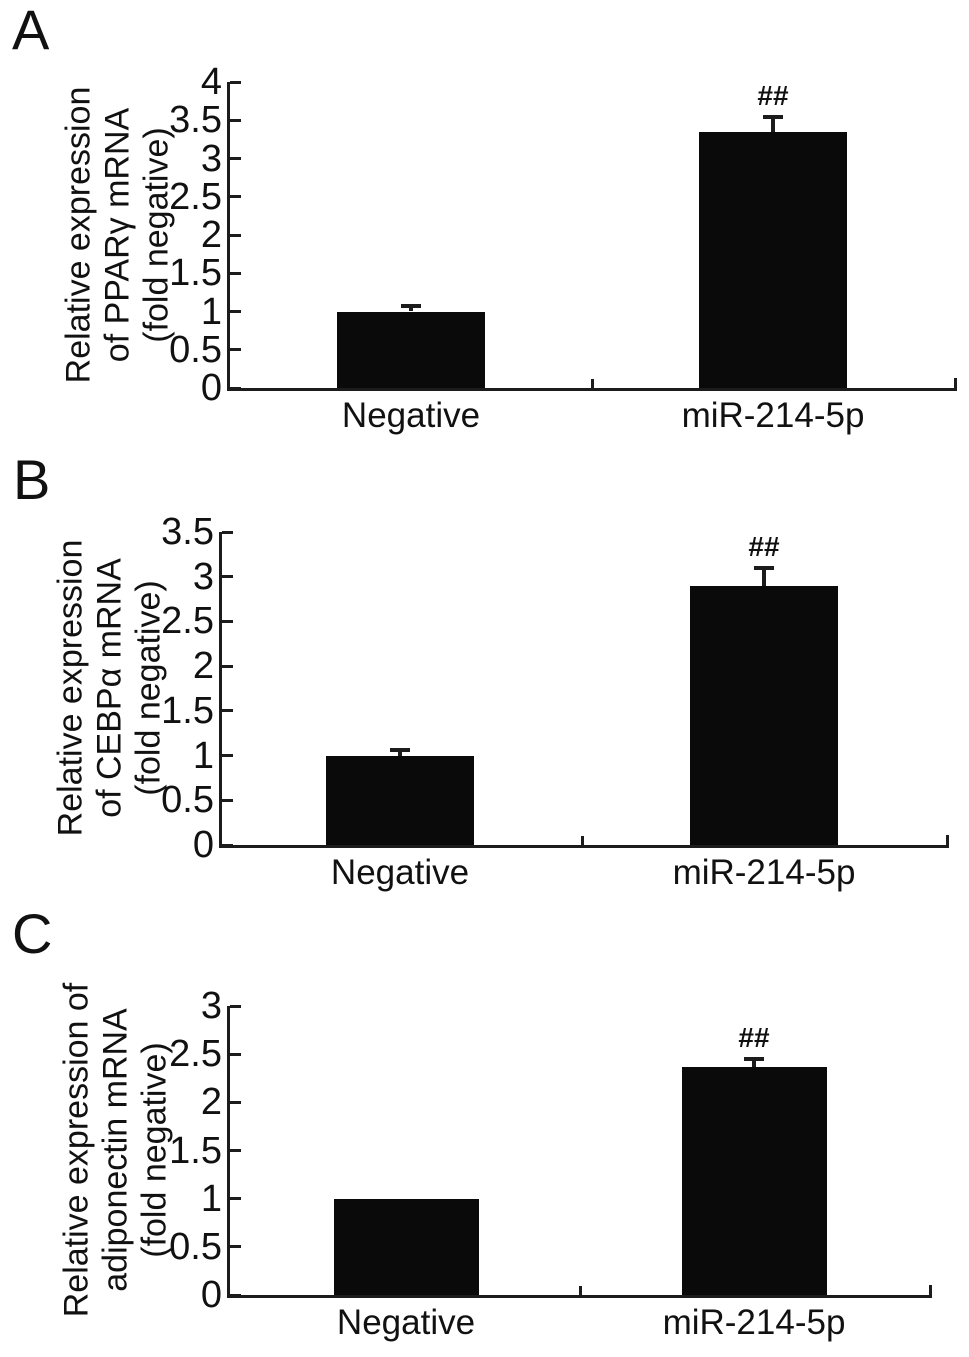 This screenshot has height=1357, width=969. What do you see at coordinates (211, 82) in the screenshot?
I see `y-tick-label: 4` at bounding box center [211, 82].